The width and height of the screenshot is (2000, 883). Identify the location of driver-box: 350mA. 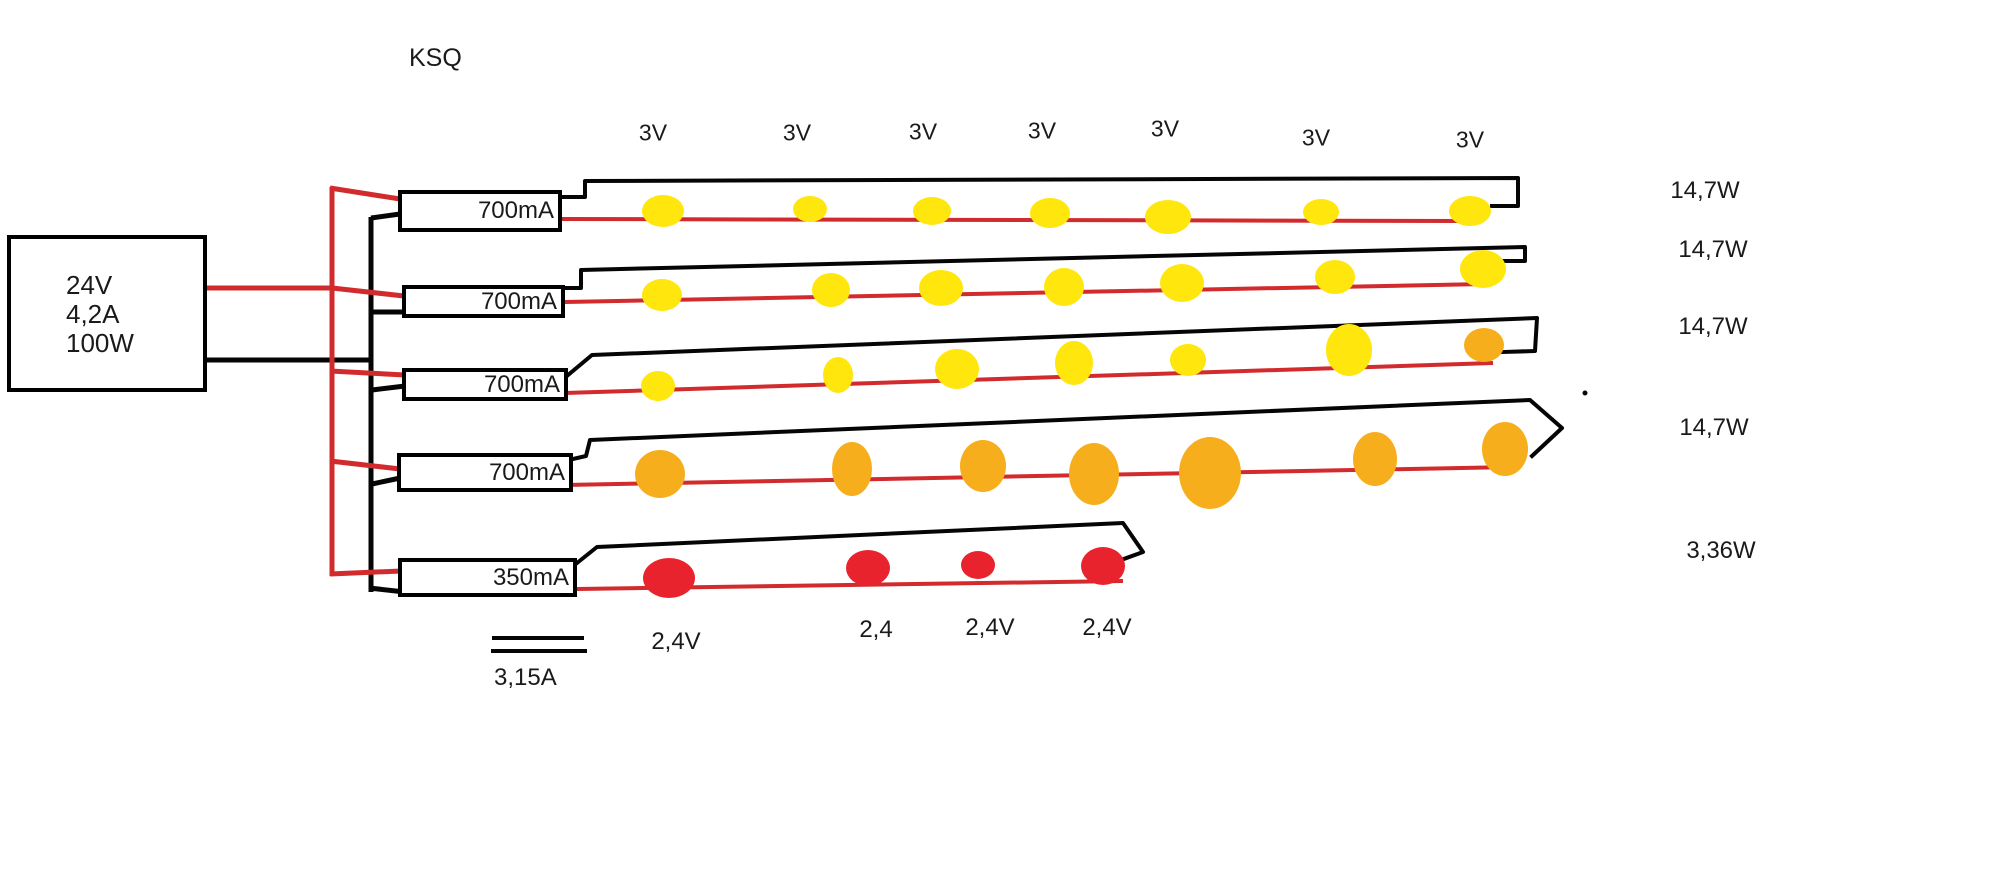
(487, 577).